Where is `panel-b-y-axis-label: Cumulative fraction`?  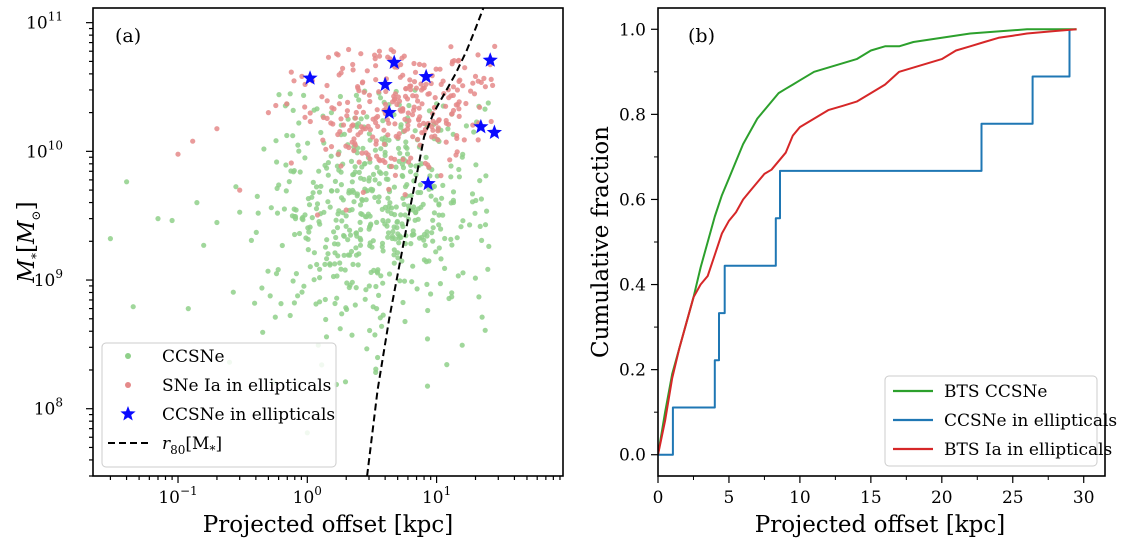 panel-b-y-axis-label: Cumulative fraction is located at coordinates (601, 242).